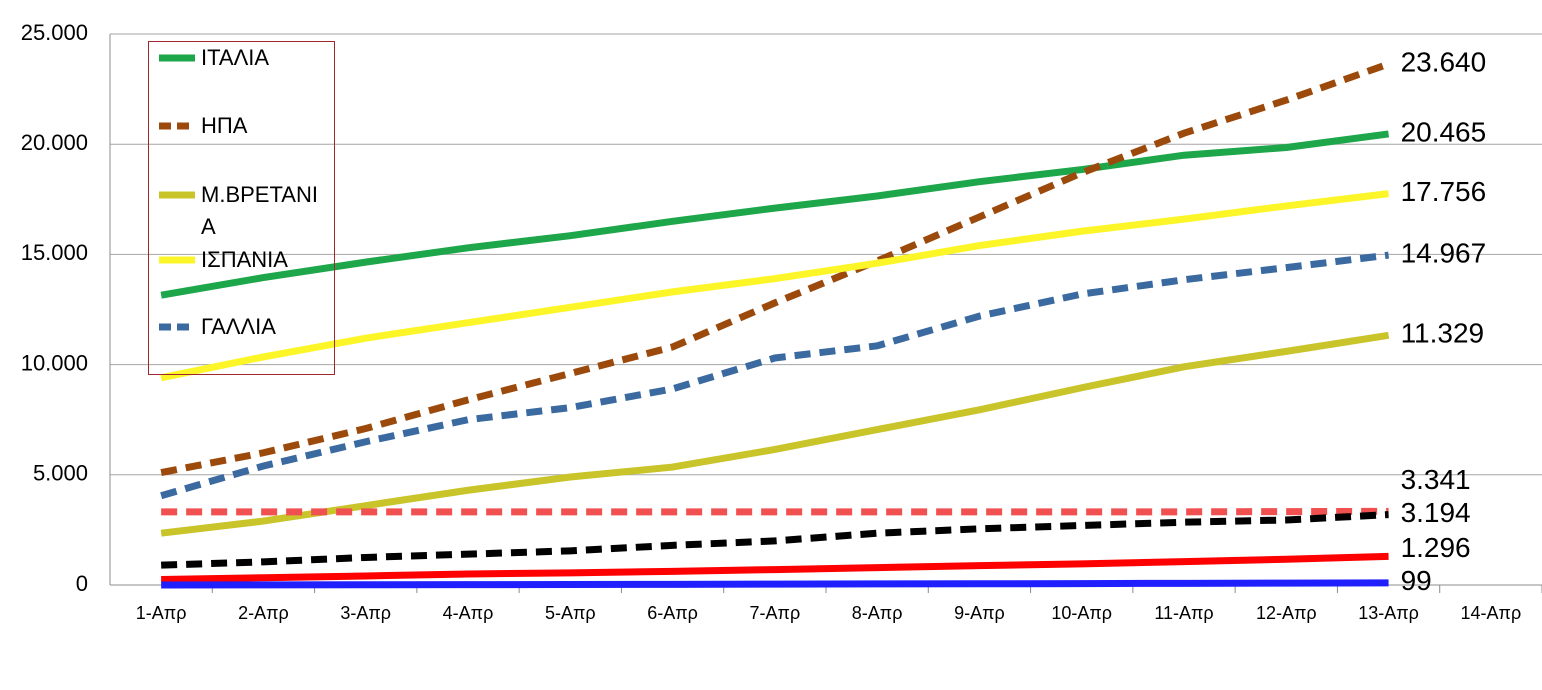  Describe the element at coordinates (54, 142) in the screenshot. I see `y-tick-label: 20.000` at that location.